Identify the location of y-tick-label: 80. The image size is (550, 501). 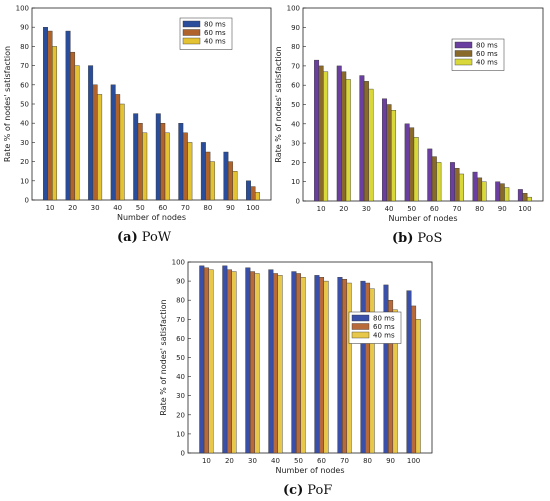
(24, 47).